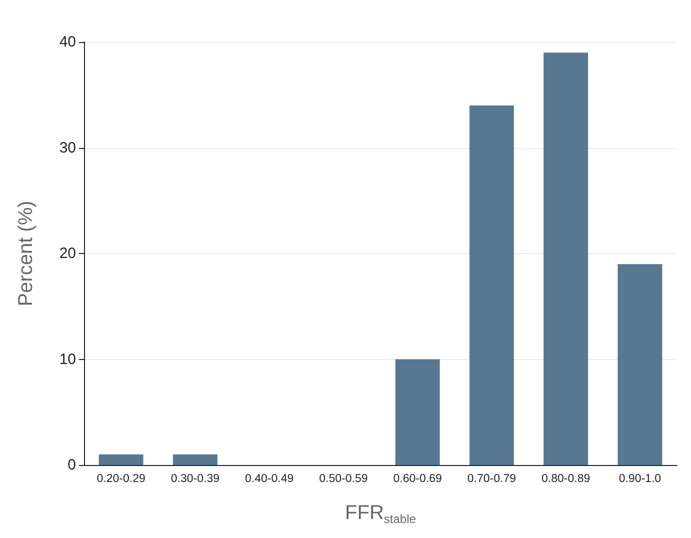 This screenshot has height=538, width=691. Describe the element at coordinates (640, 479) in the screenshot. I see `x-tick-label: 0.90-1.0` at that location.